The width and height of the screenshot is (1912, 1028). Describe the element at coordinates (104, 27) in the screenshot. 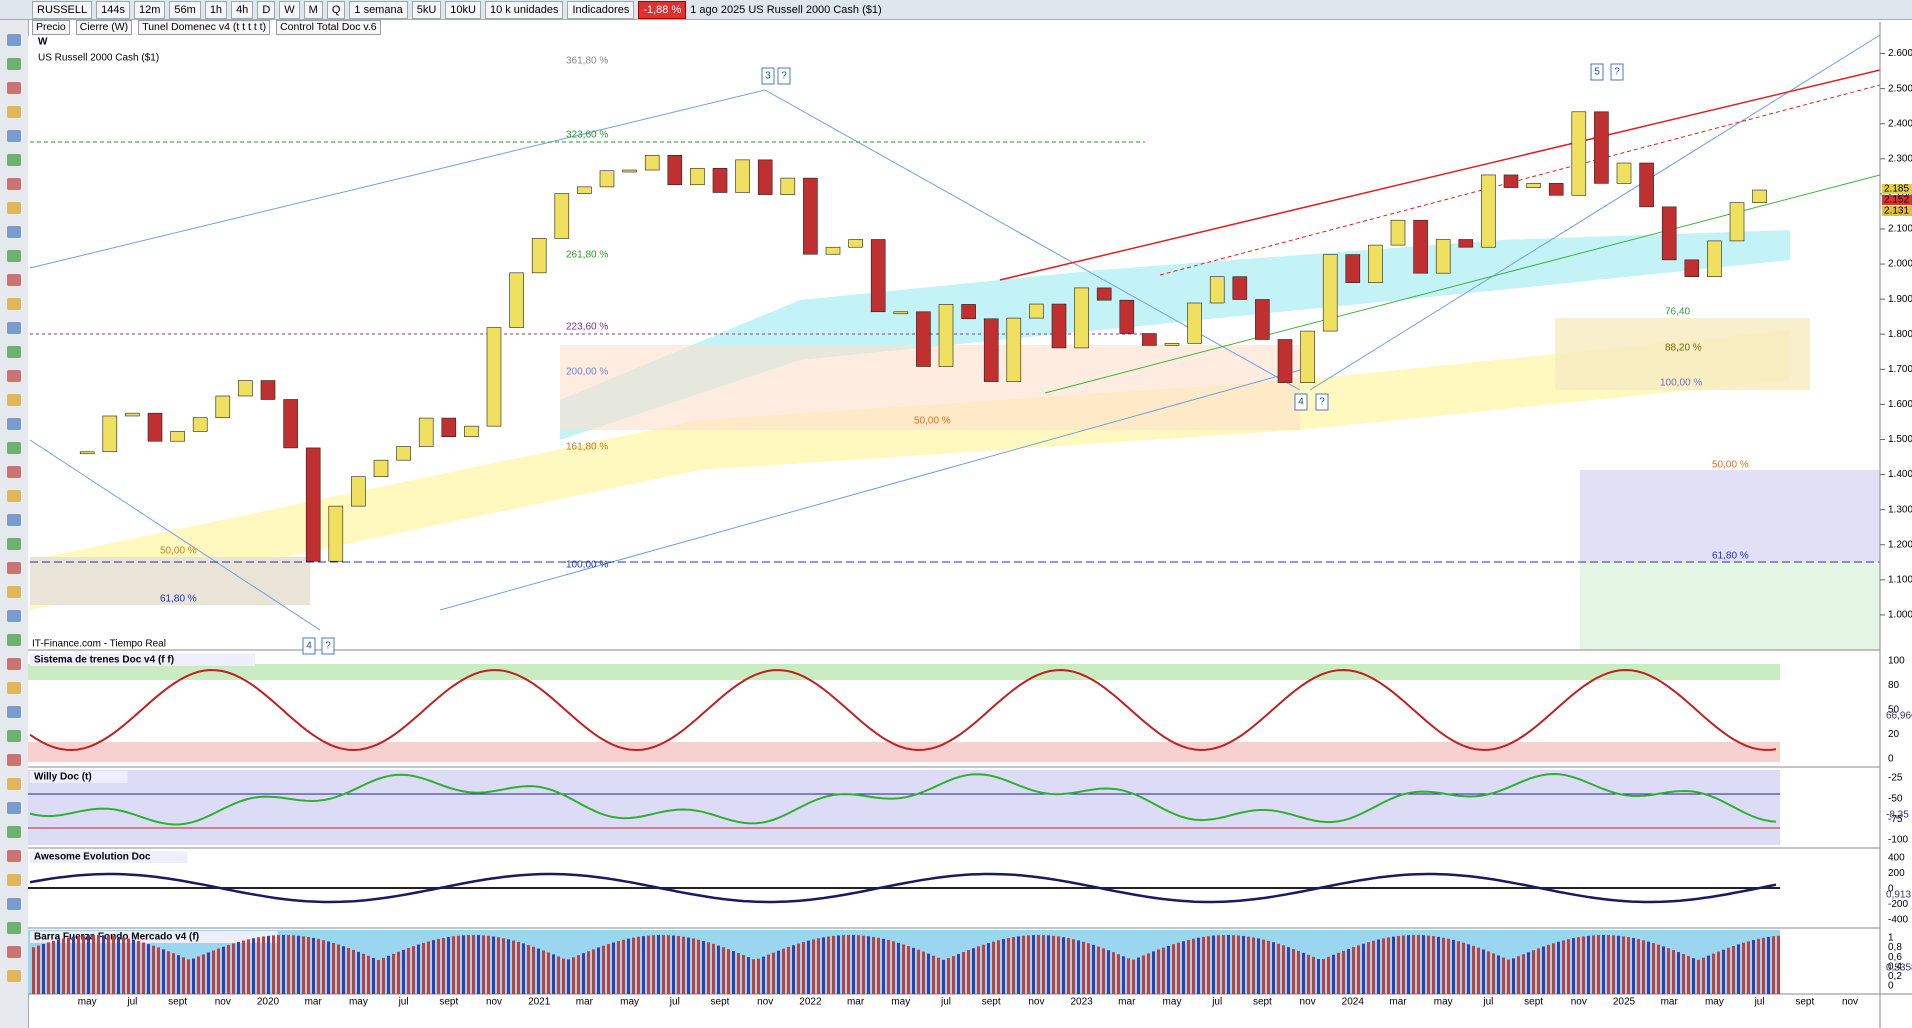

I see `legend-item: Cierre (W)` at that location.